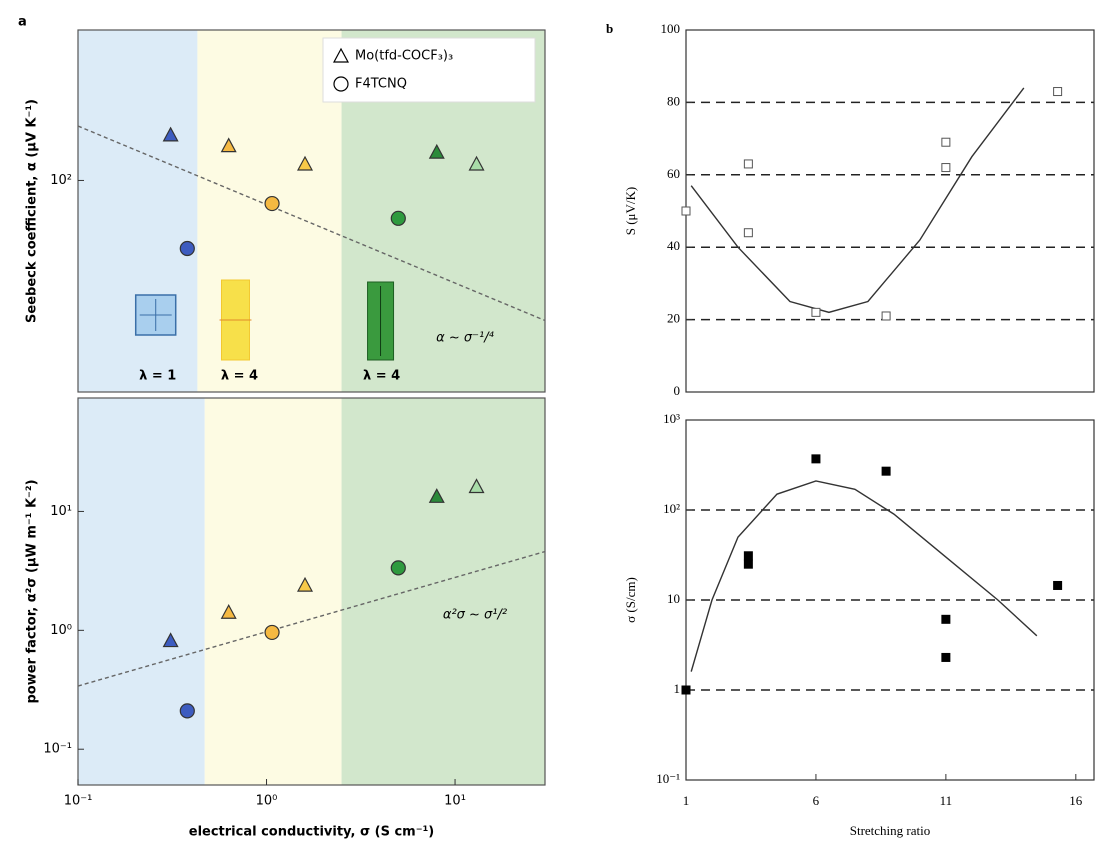  I want to click on x-axis-label: electrical conductivity, σ (S cm⁻¹), so click(311, 832).